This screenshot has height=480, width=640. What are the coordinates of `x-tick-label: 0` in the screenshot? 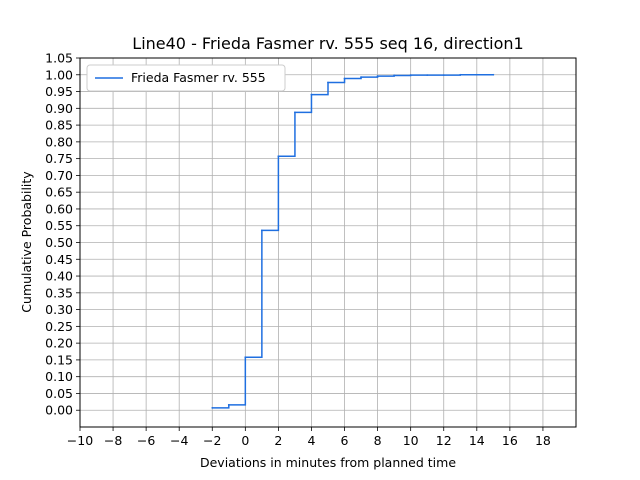 It's located at (245, 440).